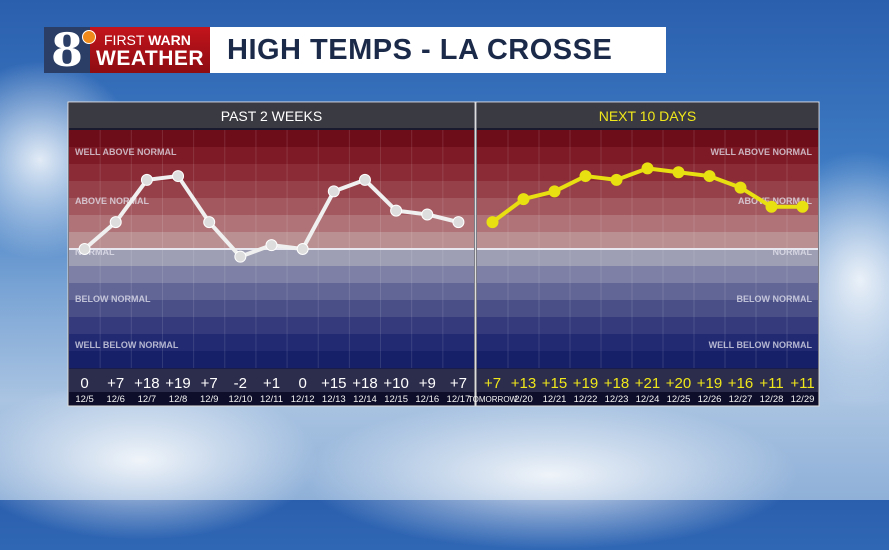 This screenshot has width=889, height=550. I want to click on date-label: 12/10, so click(240, 399).